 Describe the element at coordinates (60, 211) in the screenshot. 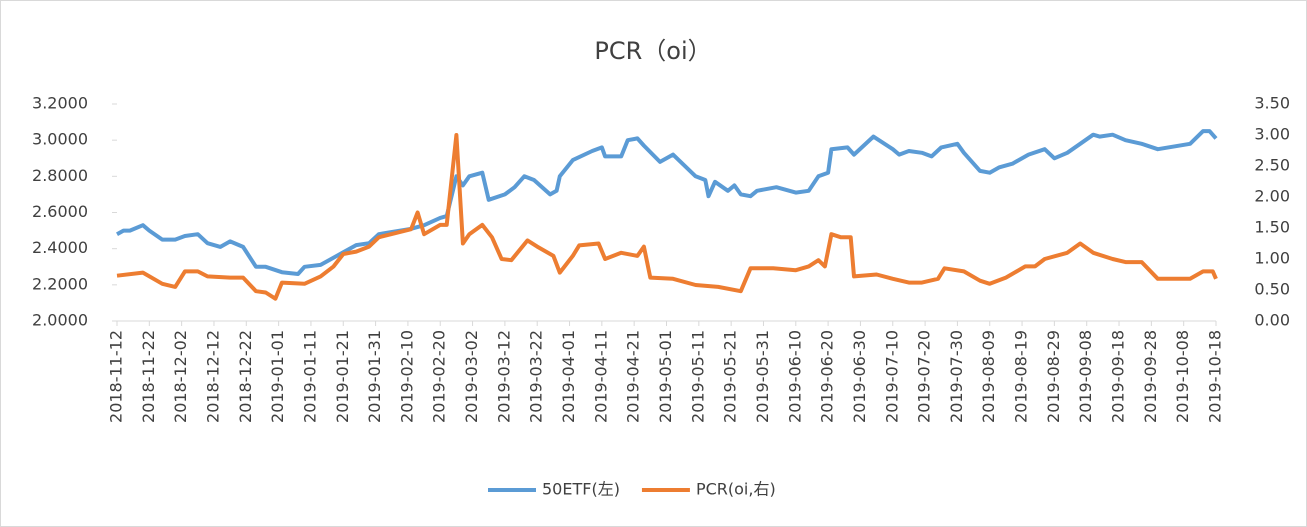

I see `y-tick-label: 2.6000` at that location.